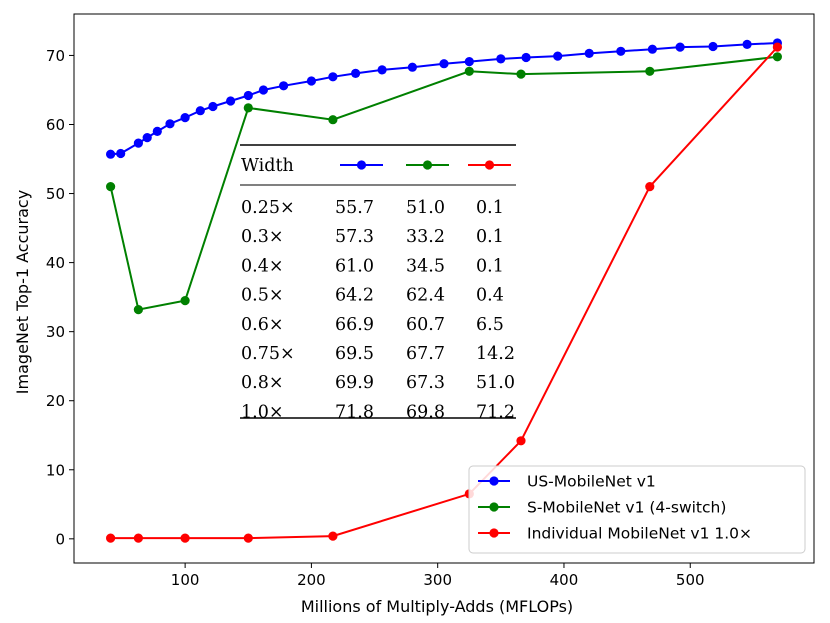 The image size is (830, 623). I want to click on table-cell: 6.5, so click(490, 325).